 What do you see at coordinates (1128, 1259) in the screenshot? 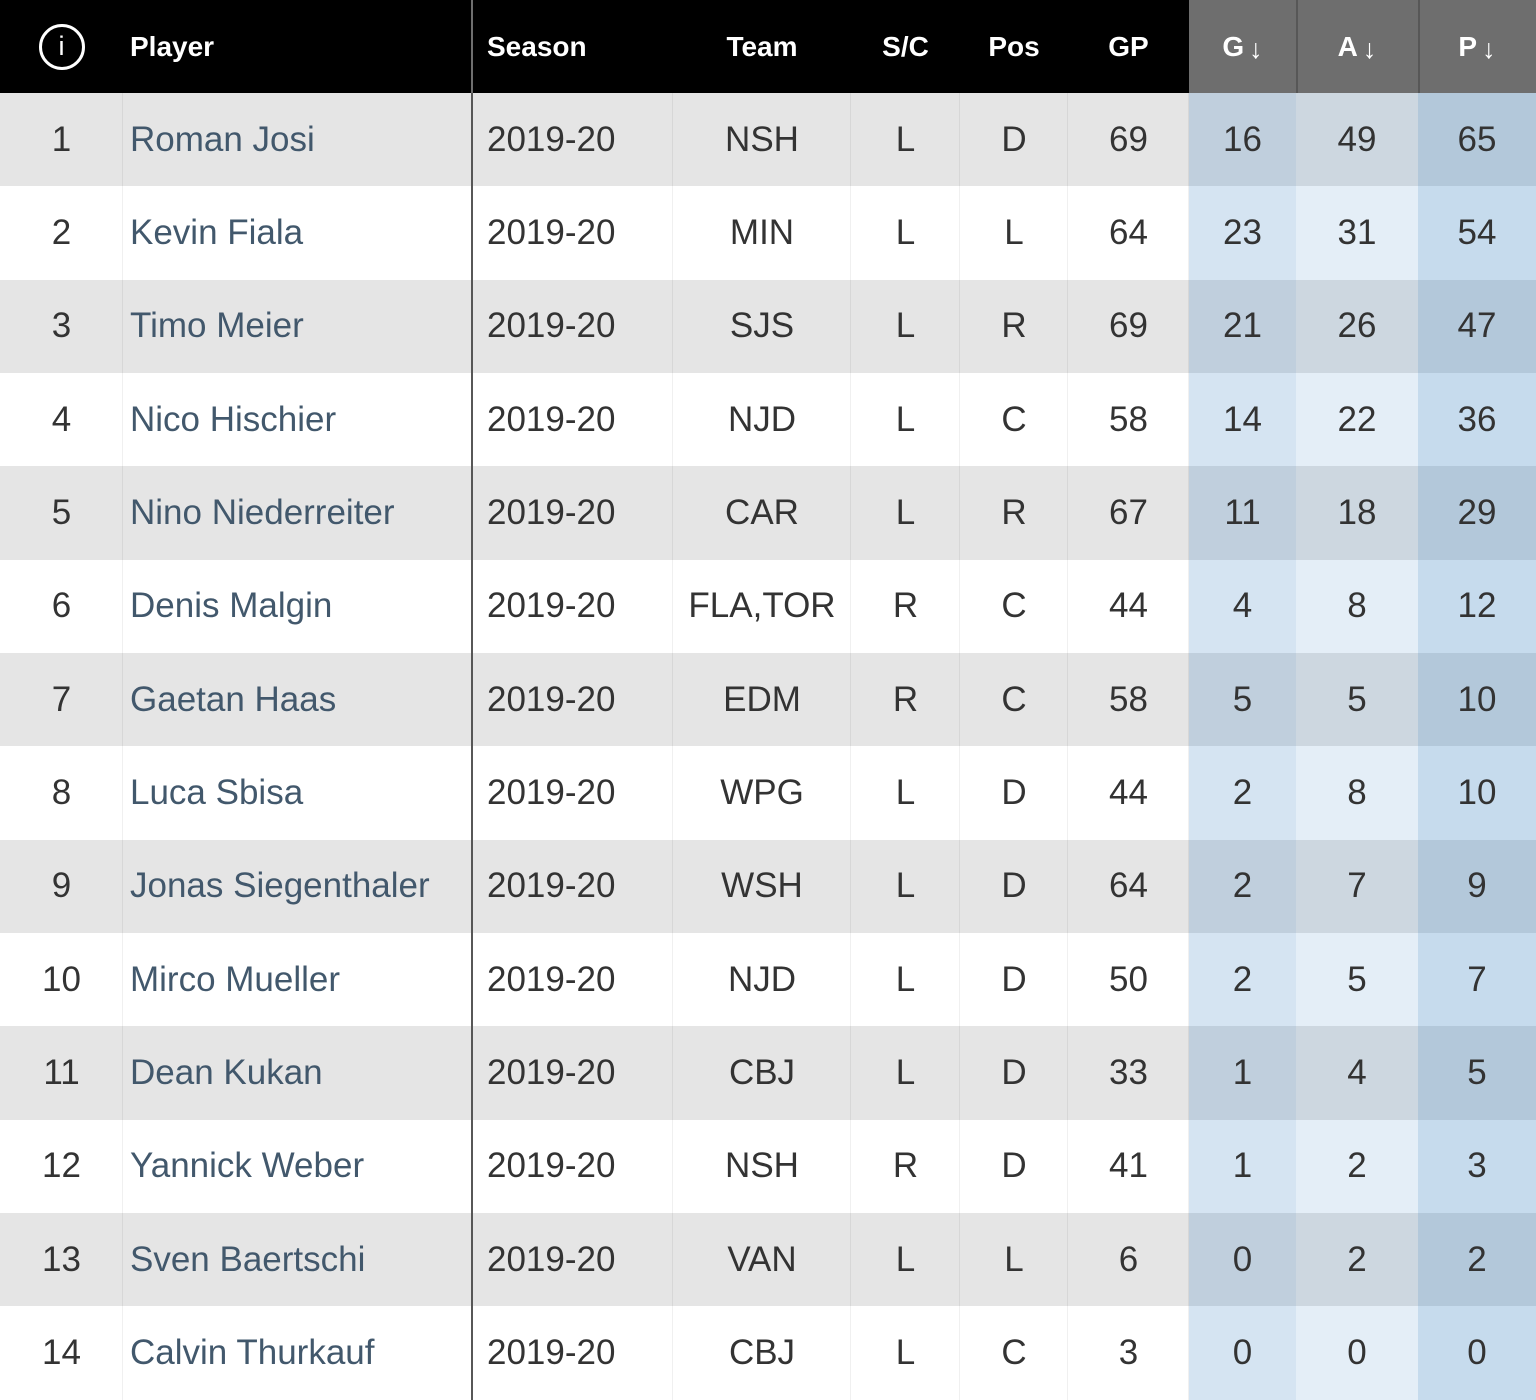
I see `cell-gp: 6` at bounding box center [1128, 1259].